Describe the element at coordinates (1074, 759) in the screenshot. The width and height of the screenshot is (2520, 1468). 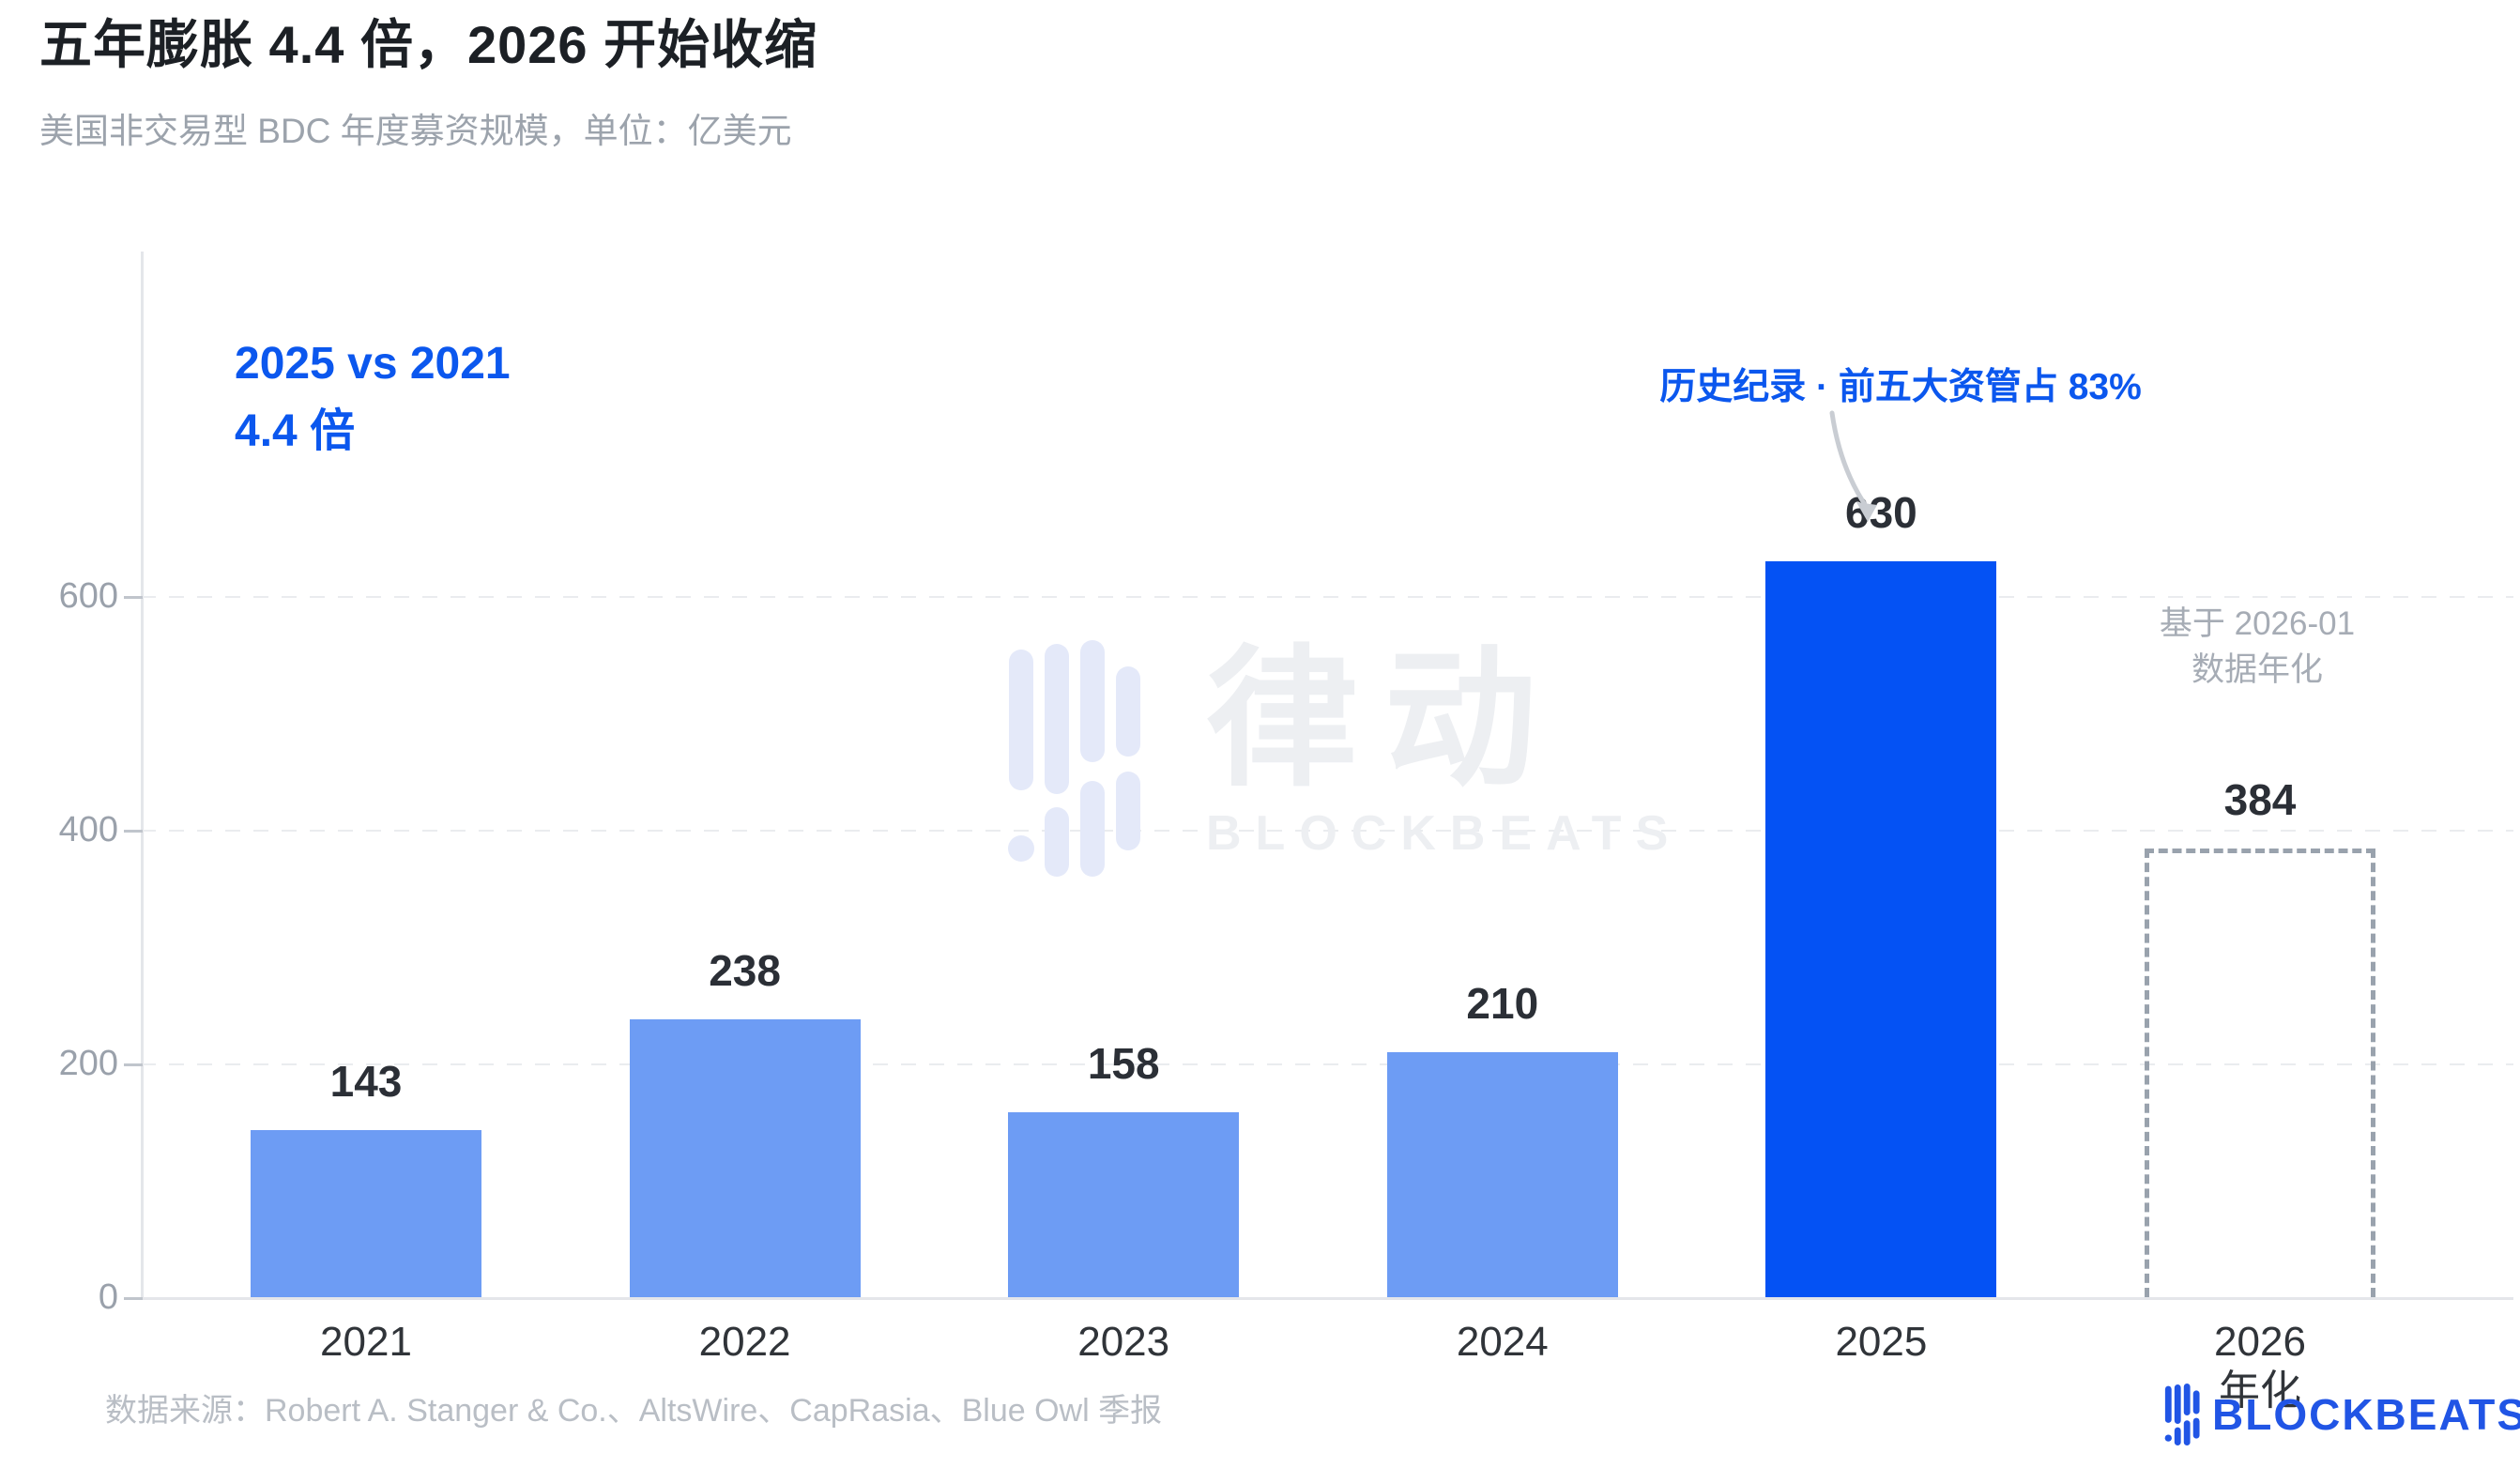
I see `blockbeats-watermark-icon` at that location.